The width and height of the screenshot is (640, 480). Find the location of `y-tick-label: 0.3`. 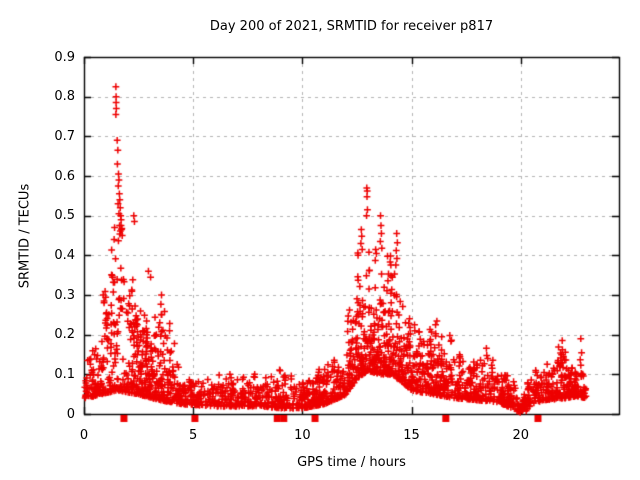

y-tick-label: 0.3 is located at coordinates (64, 295).